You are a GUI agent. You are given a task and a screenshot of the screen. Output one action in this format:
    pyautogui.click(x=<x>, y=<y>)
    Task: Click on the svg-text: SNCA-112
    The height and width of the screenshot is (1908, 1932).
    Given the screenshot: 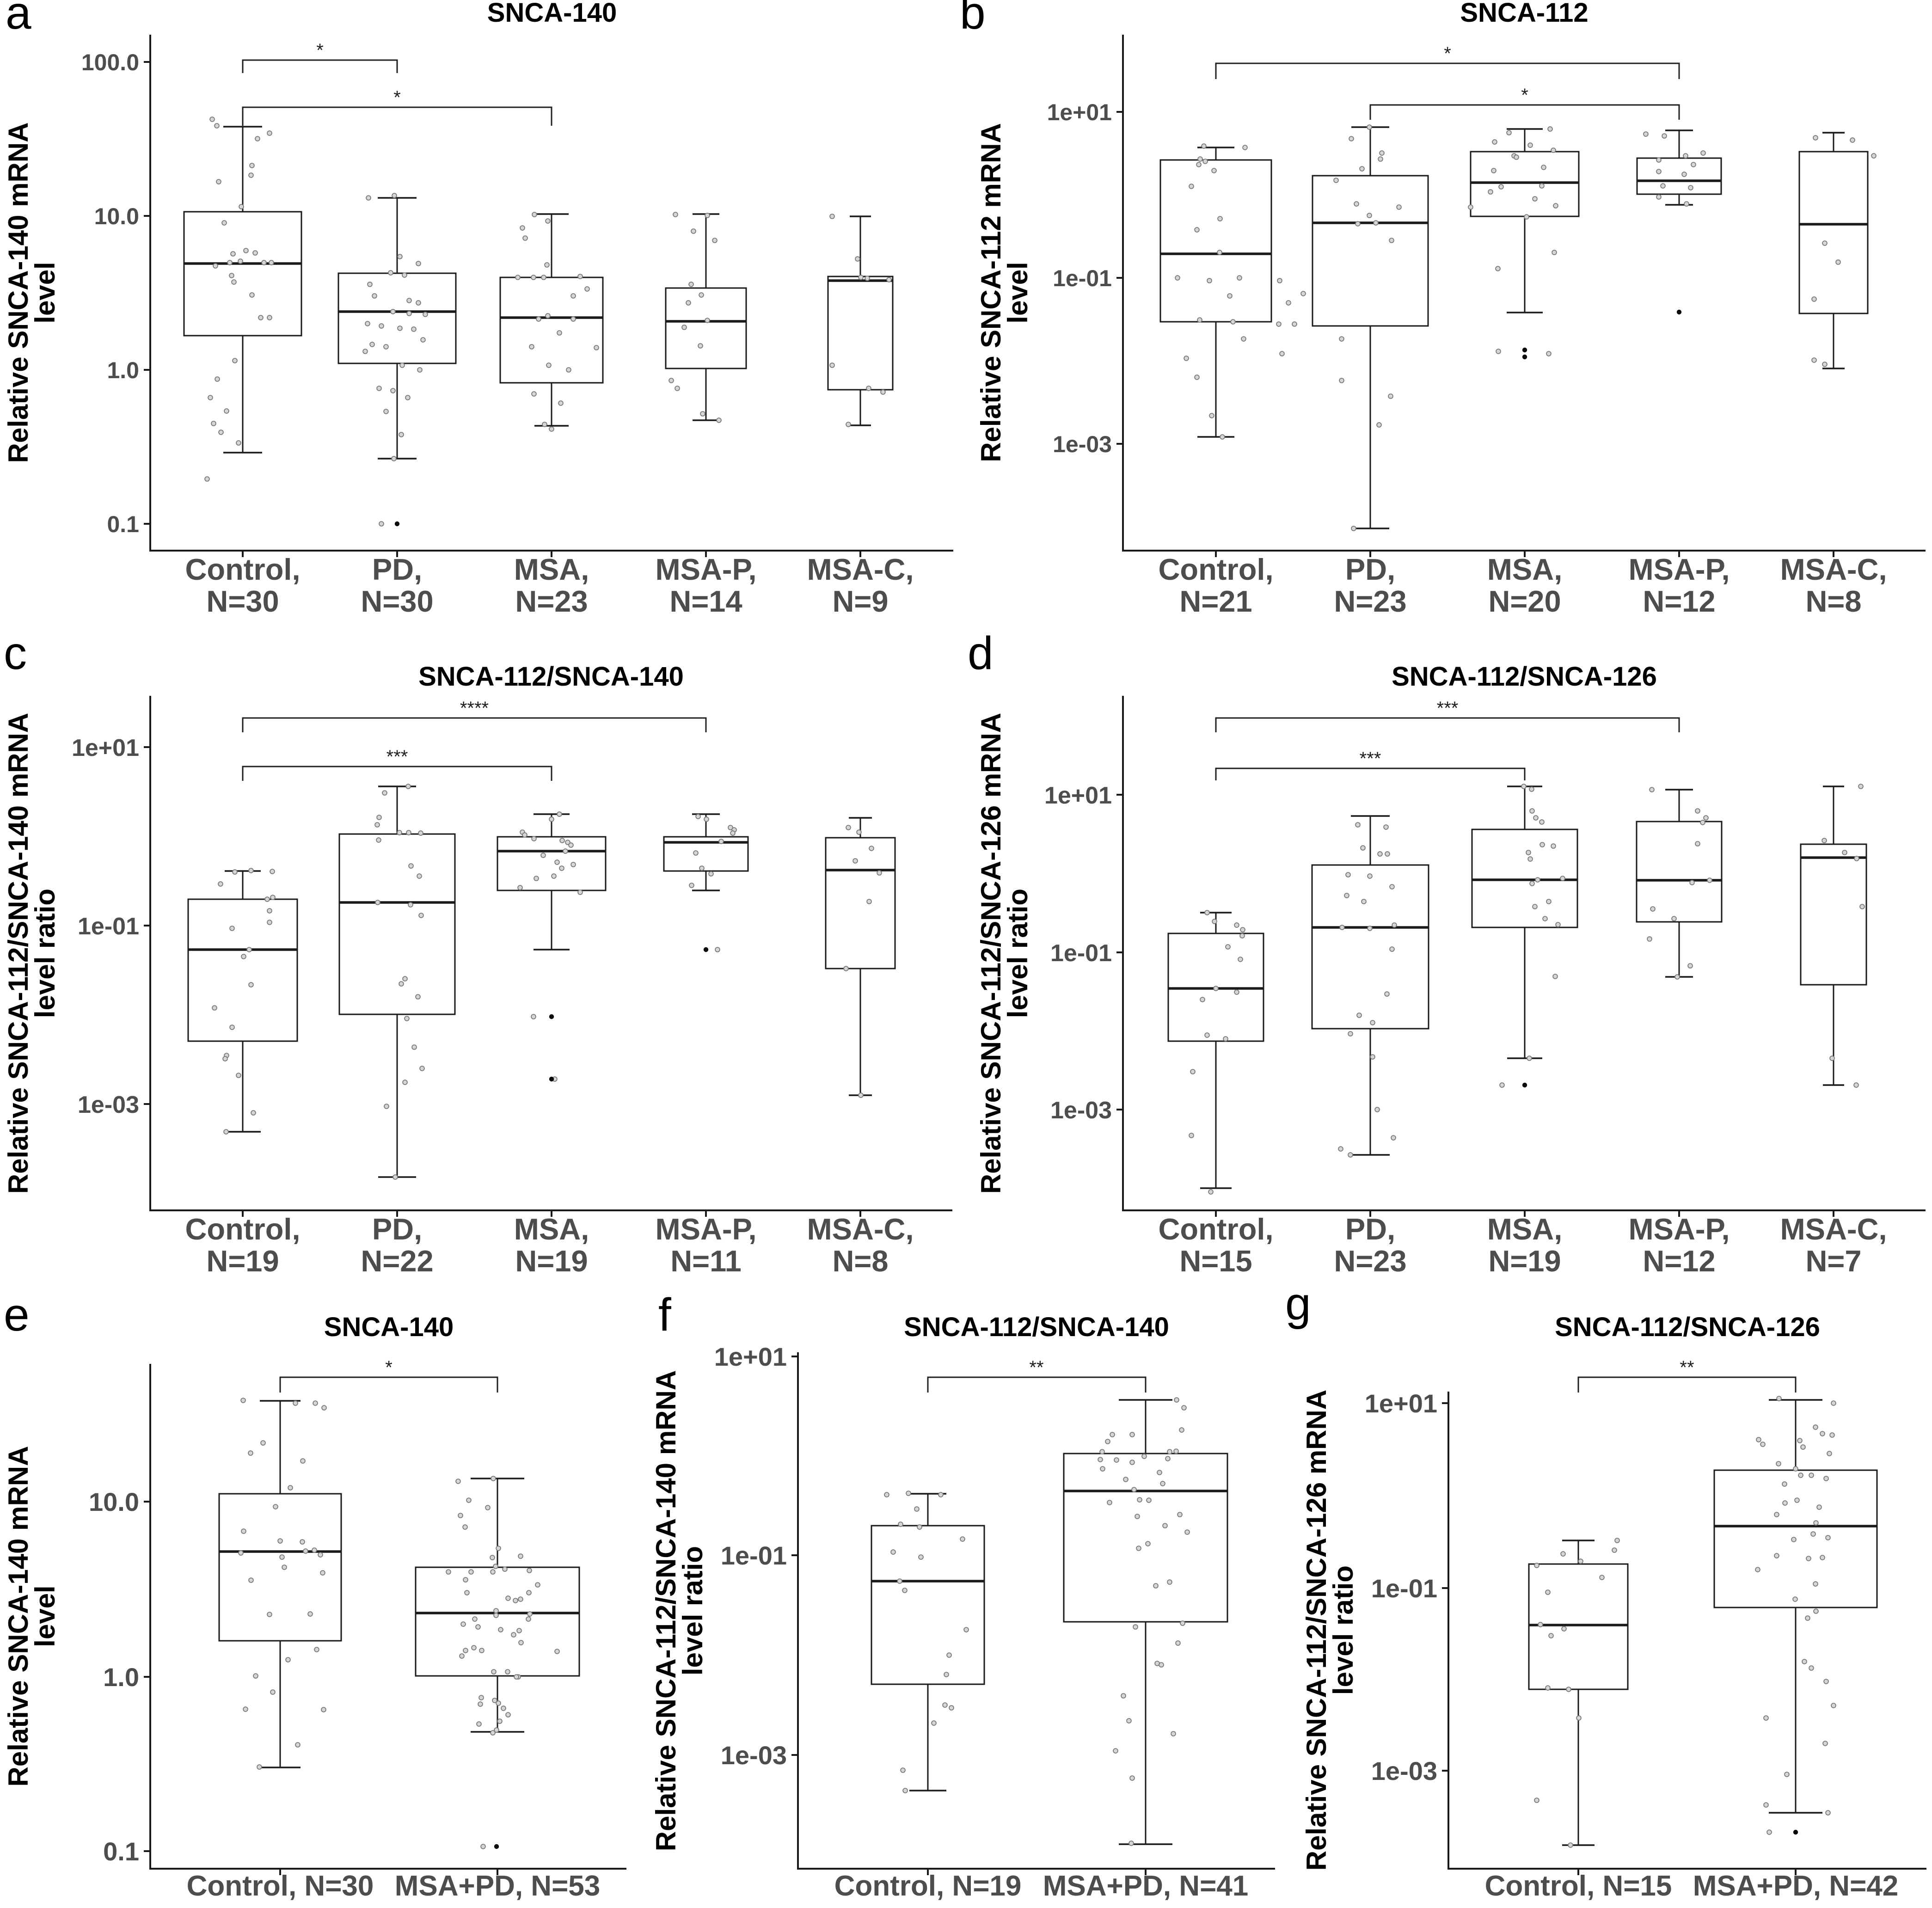 What is the action you would take?
    pyautogui.click(x=1524, y=14)
    